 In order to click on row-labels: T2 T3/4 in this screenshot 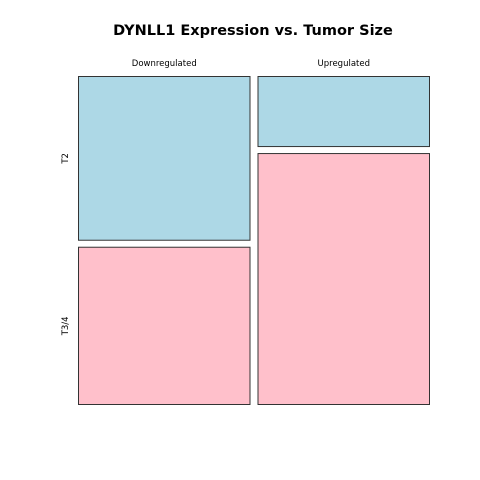, I will do `click(66, 244)`.